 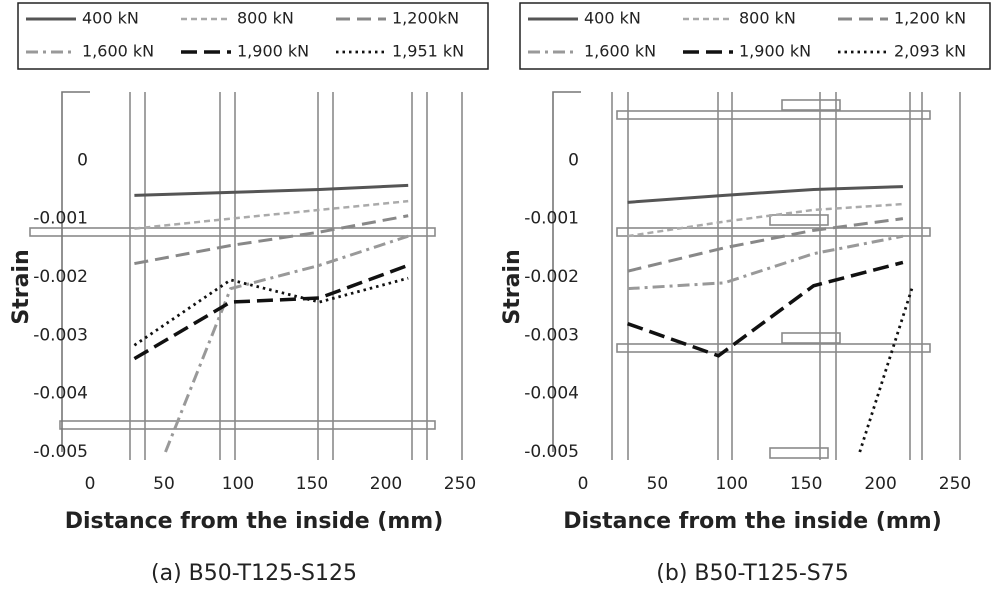 I want to click on legend-label: 1,200 kN, so click(x=930, y=18).